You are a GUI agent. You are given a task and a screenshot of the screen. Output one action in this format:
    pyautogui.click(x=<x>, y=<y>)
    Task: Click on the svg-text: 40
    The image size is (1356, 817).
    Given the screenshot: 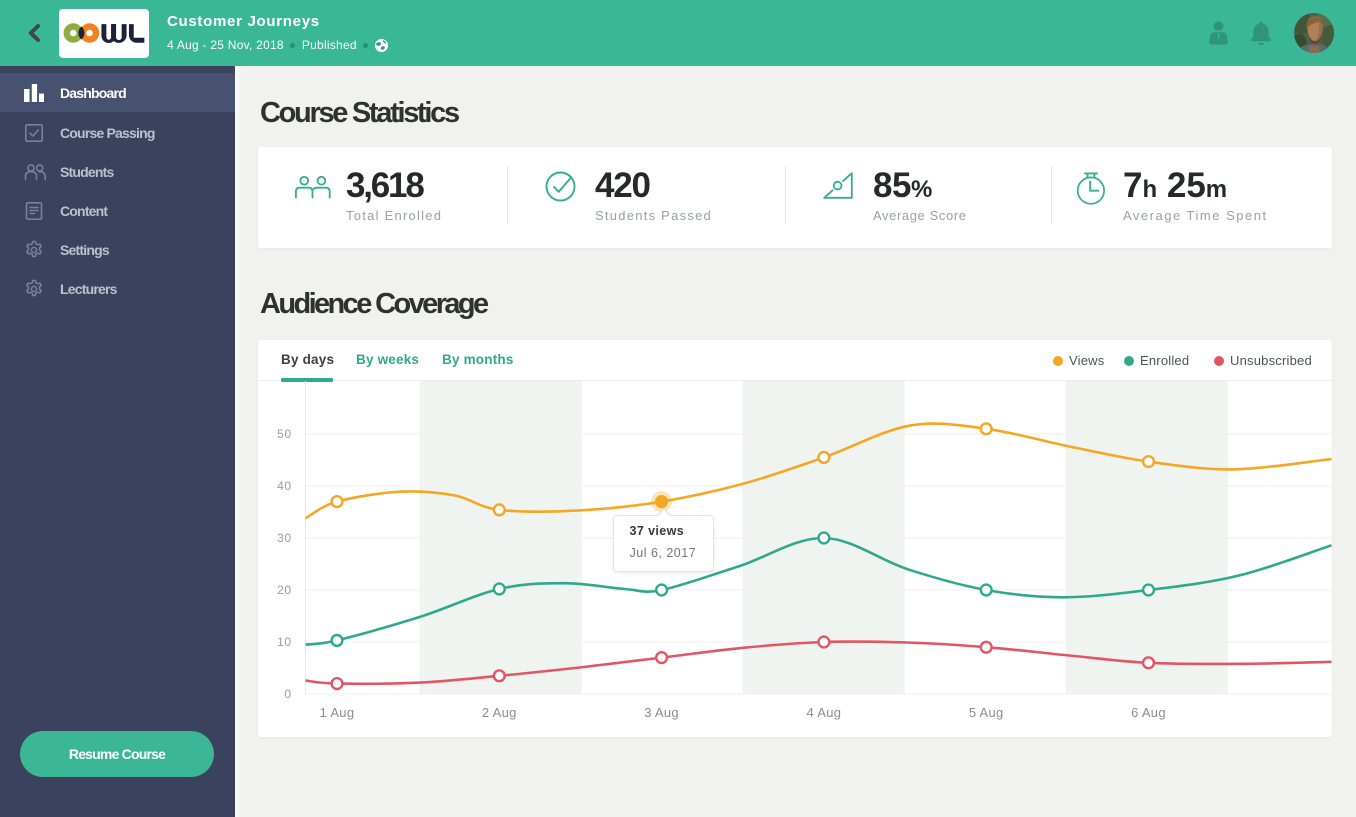 What is the action you would take?
    pyautogui.click(x=284, y=486)
    